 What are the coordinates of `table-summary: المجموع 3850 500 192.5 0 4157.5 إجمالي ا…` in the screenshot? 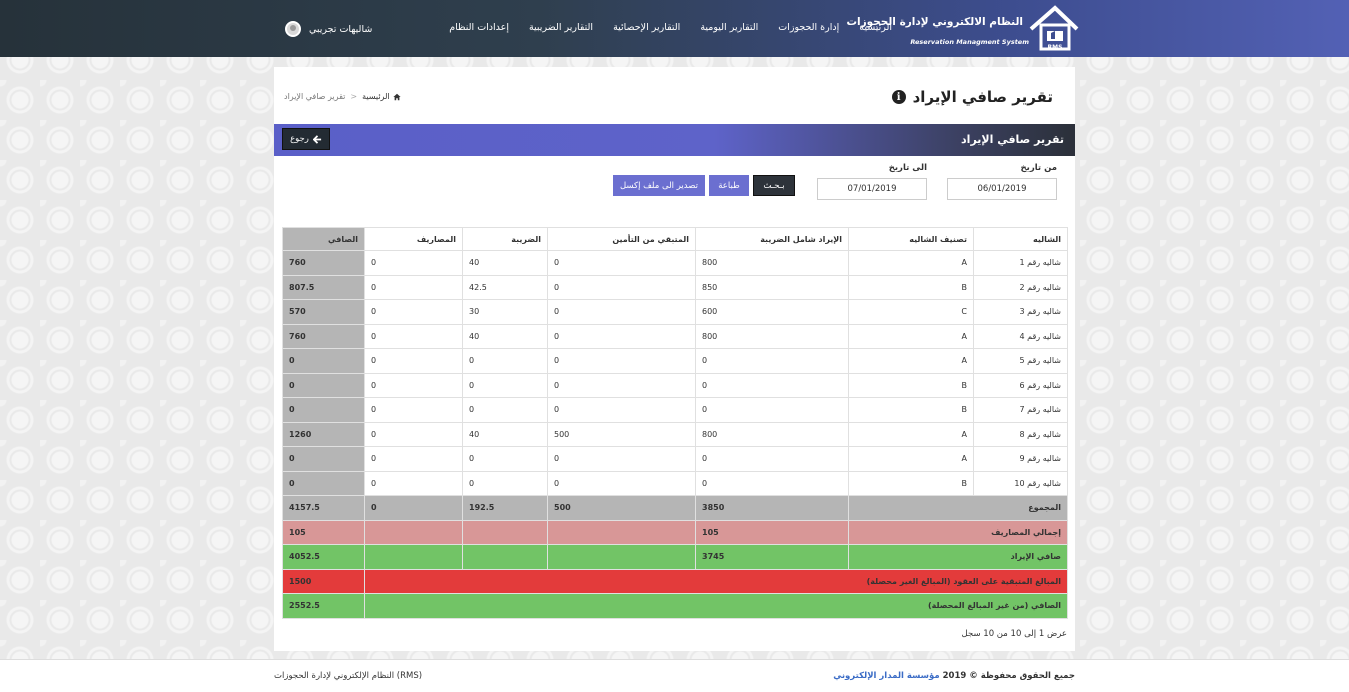 It's located at (675, 557).